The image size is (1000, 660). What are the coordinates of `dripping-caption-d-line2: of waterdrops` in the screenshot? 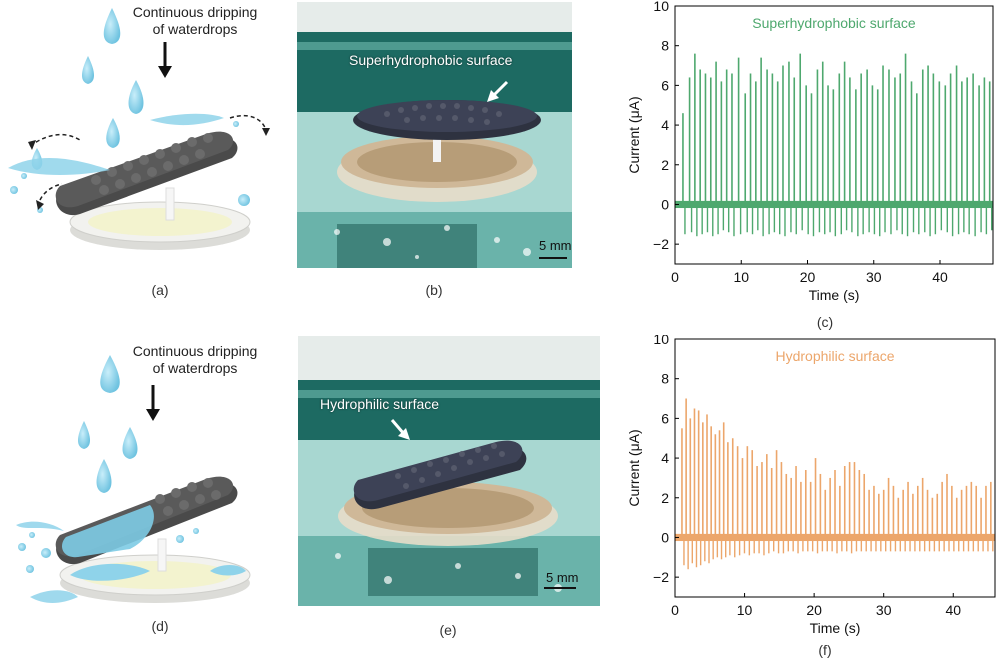 It's located at (195, 368).